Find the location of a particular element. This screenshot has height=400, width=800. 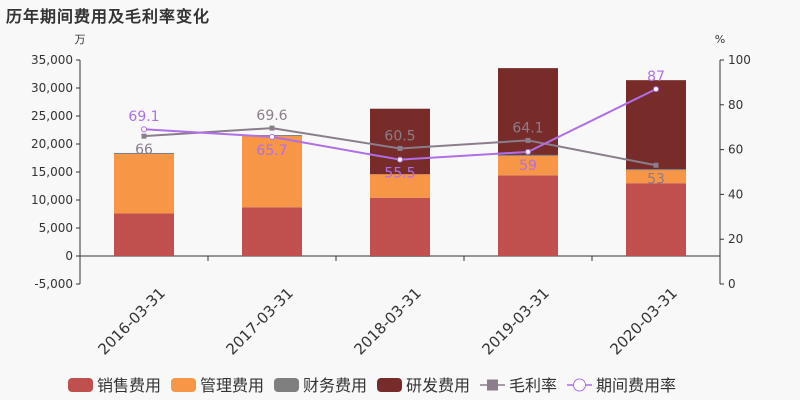

right-tick-label: 20 is located at coordinates (735, 239).